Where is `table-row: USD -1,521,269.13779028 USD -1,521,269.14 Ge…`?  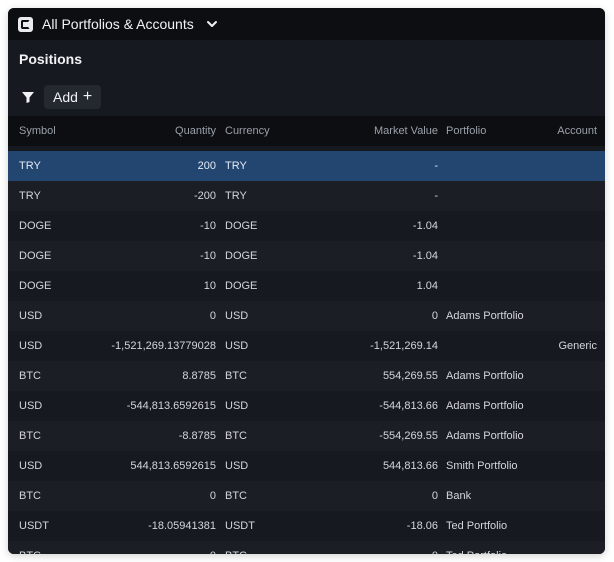 table-row: USD -1,521,269.13779028 USD -1,521,269.14 Ge… is located at coordinates (306, 346).